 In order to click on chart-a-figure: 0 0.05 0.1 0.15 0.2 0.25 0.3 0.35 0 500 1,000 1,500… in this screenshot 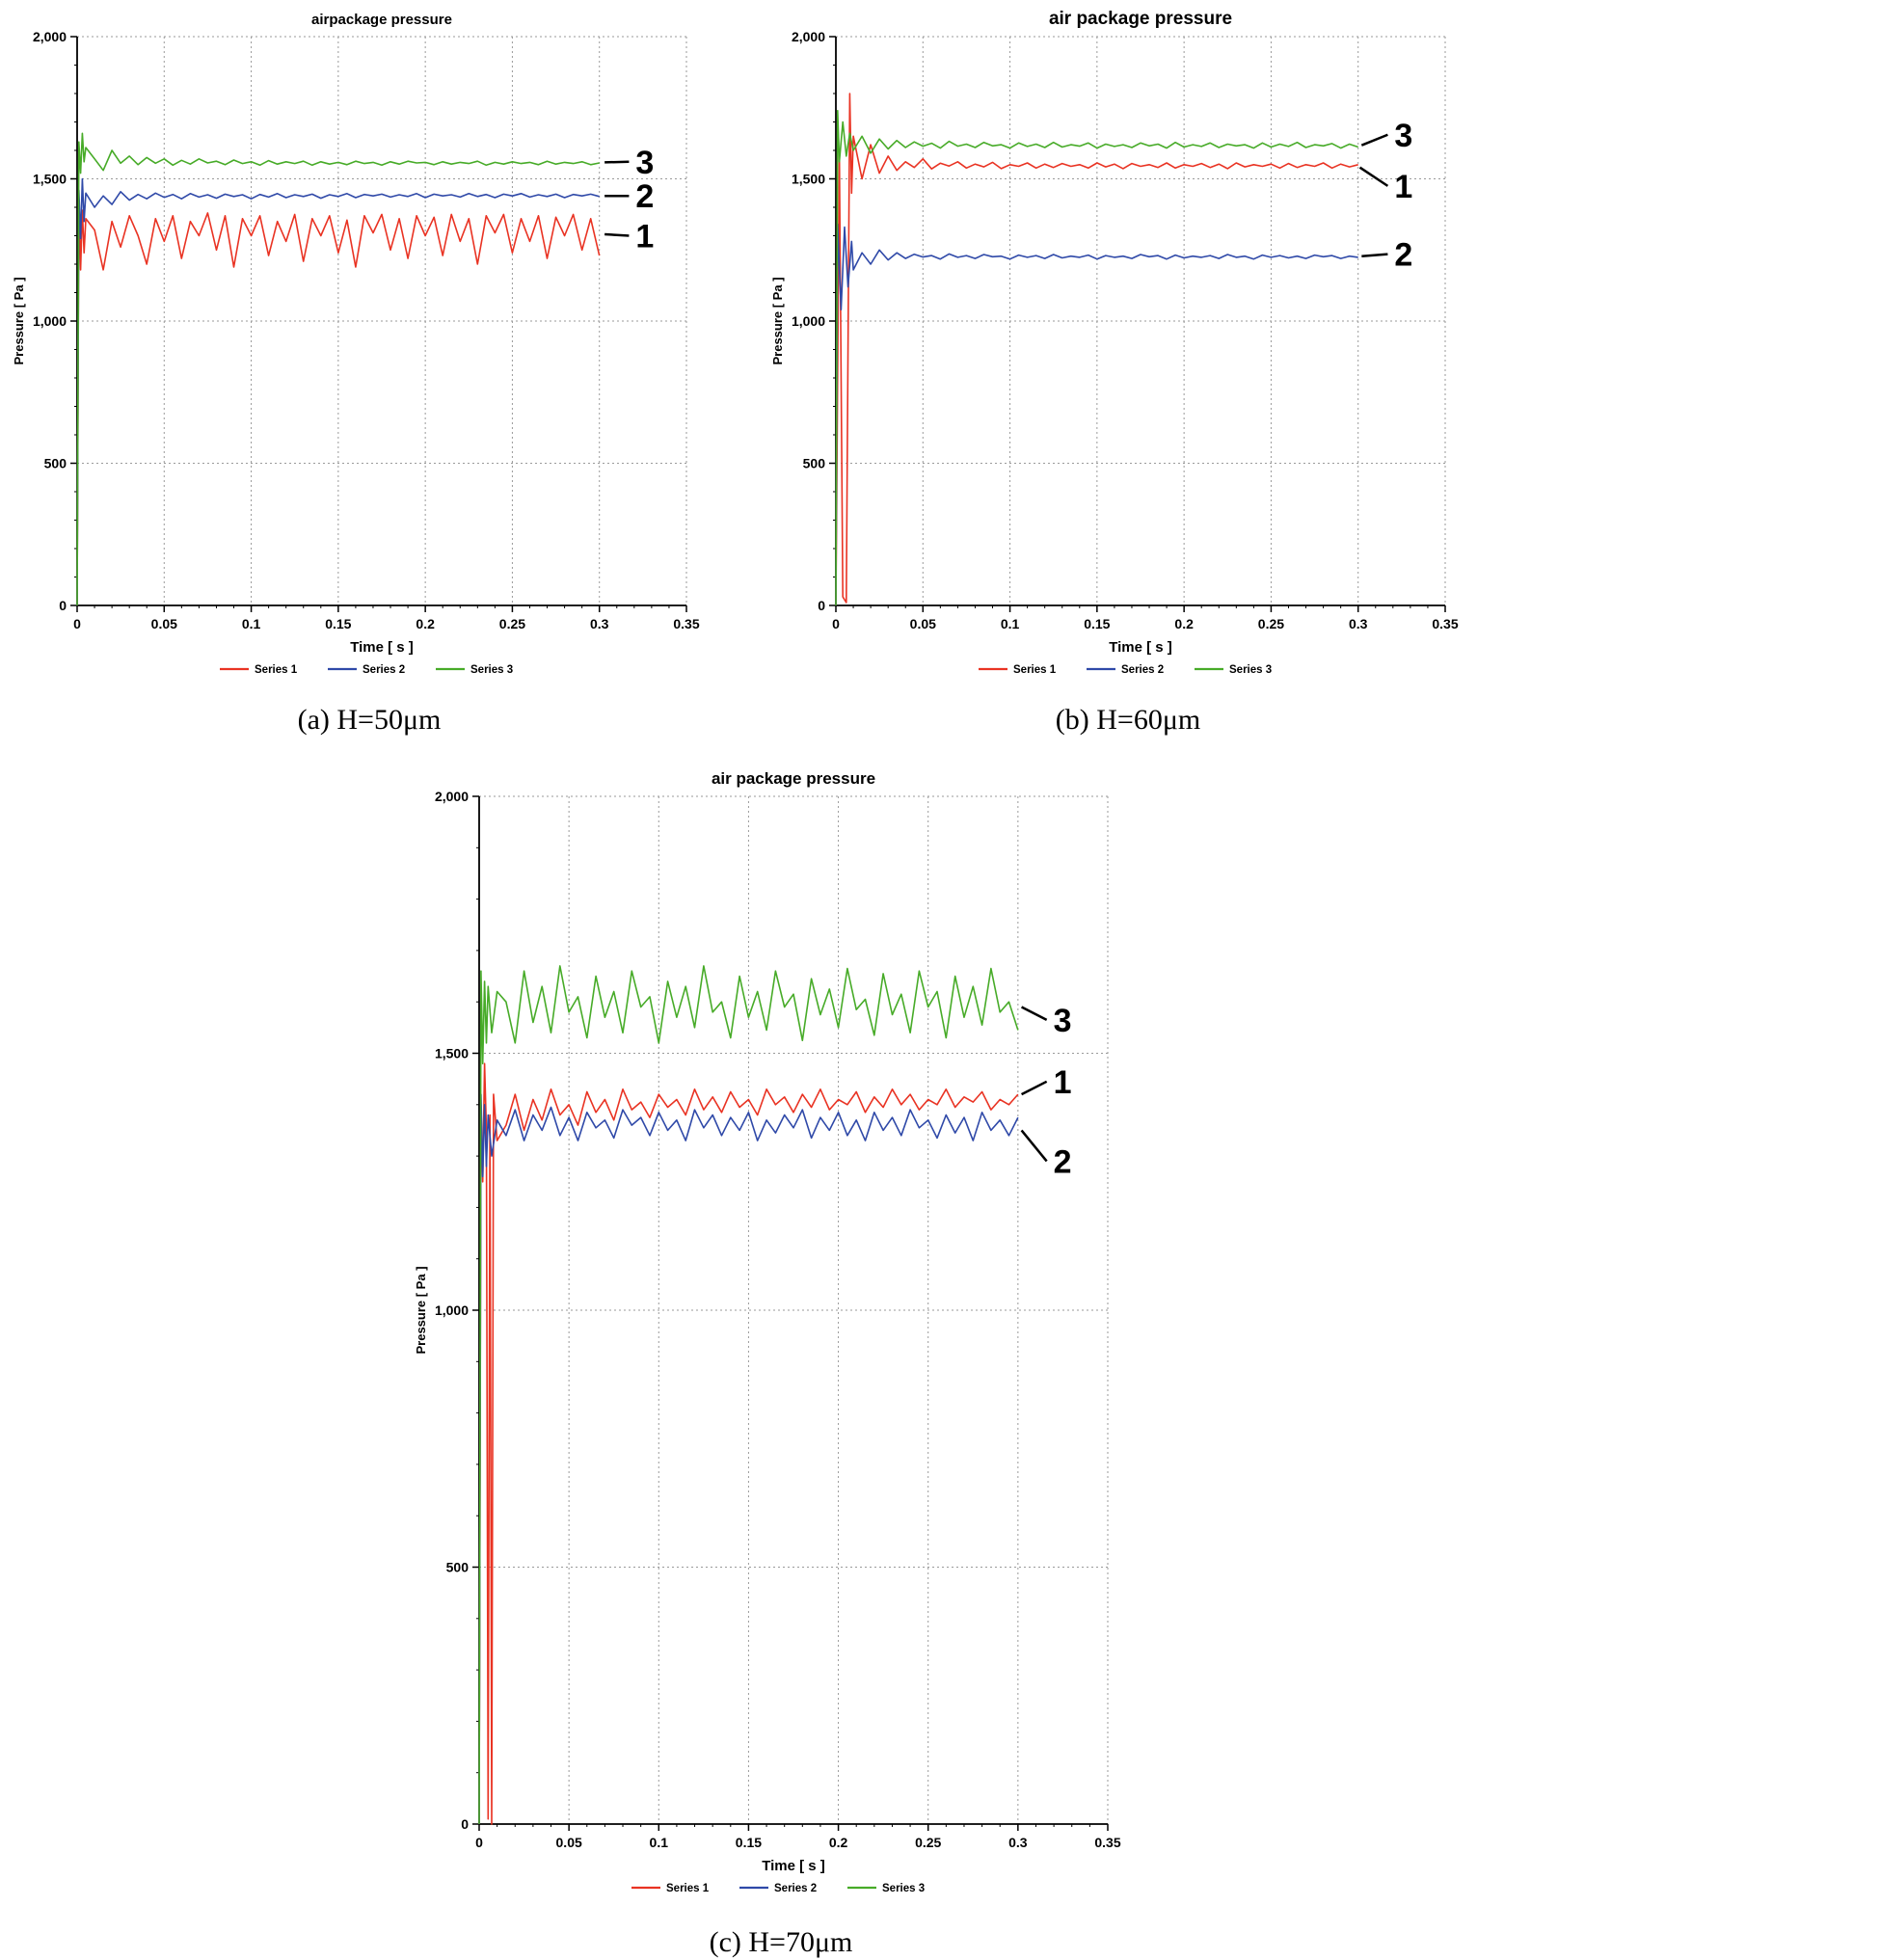, I will do `click(369, 370)`.